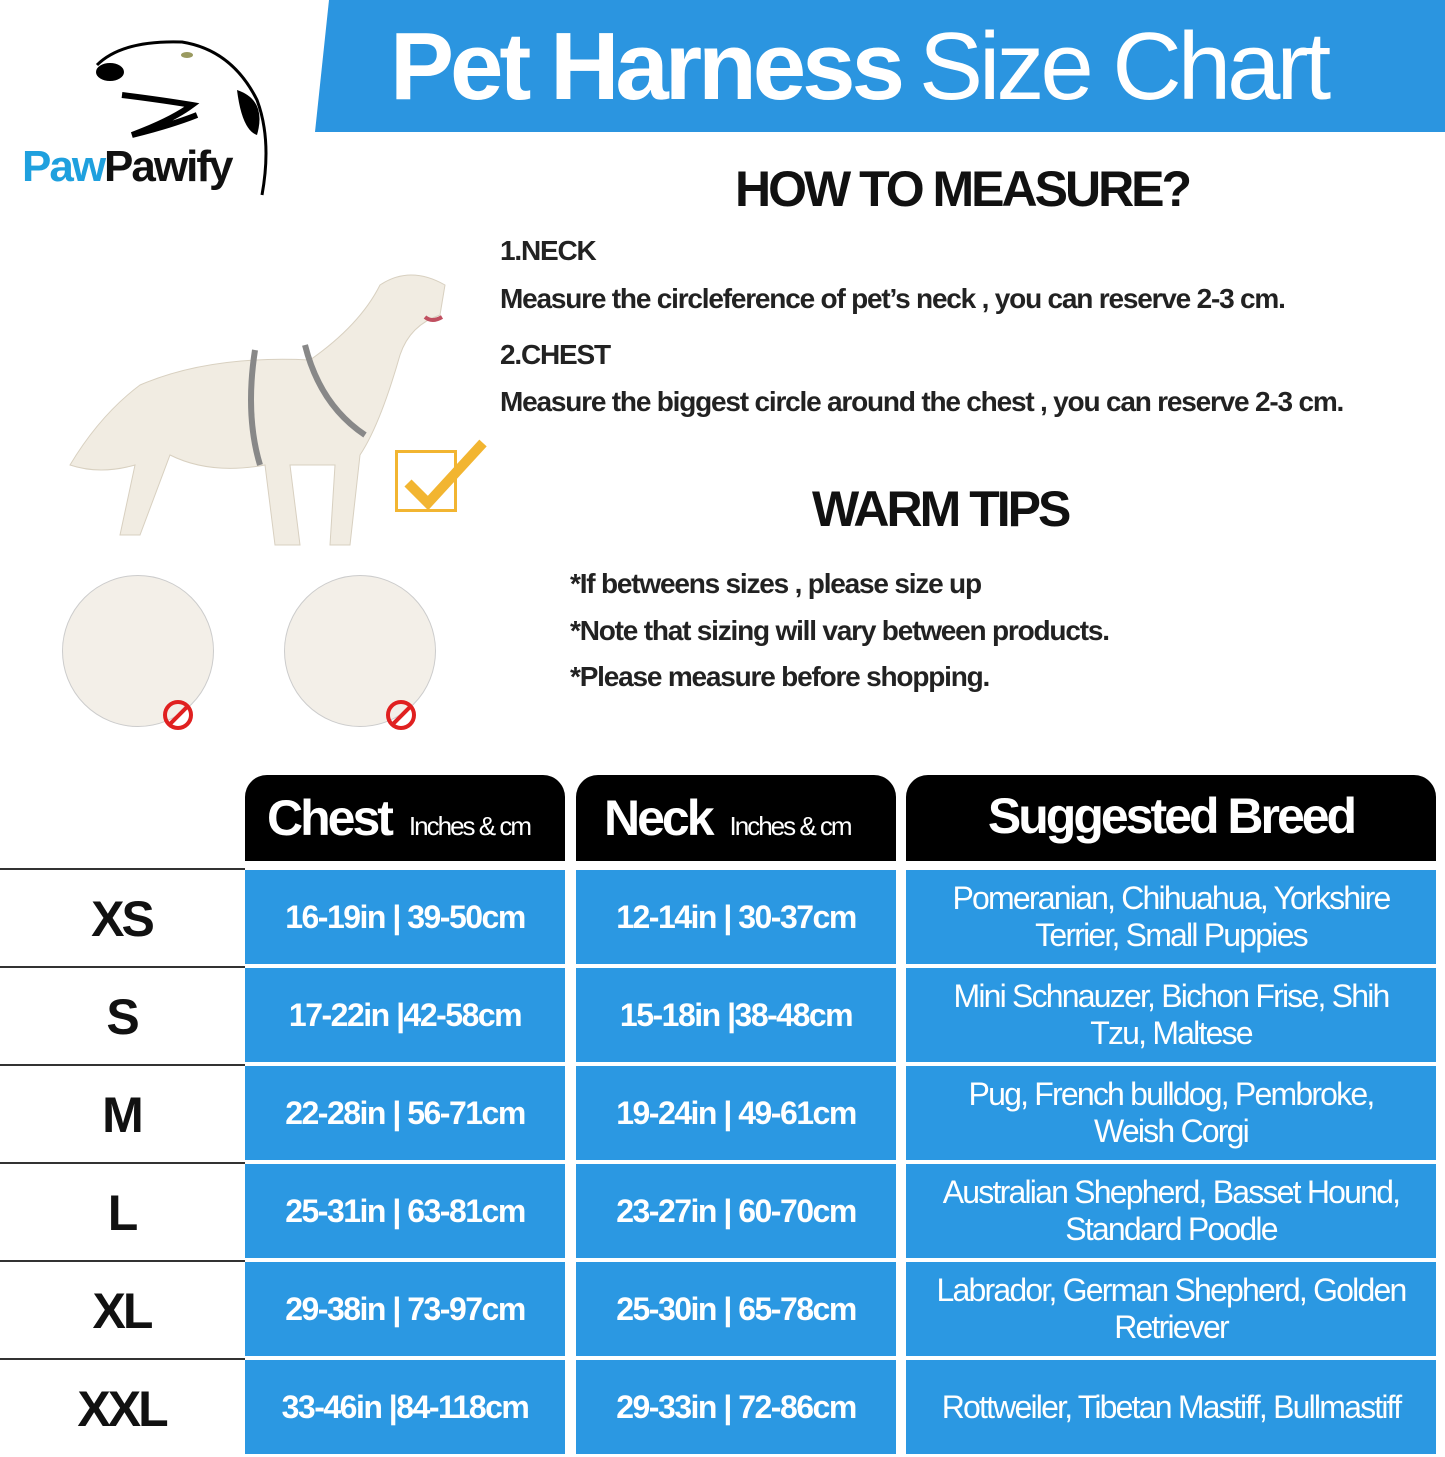 This screenshot has height=1457, width=1445. Describe the element at coordinates (659, 818) in the screenshot. I see `neck-header-label: Neck` at that location.